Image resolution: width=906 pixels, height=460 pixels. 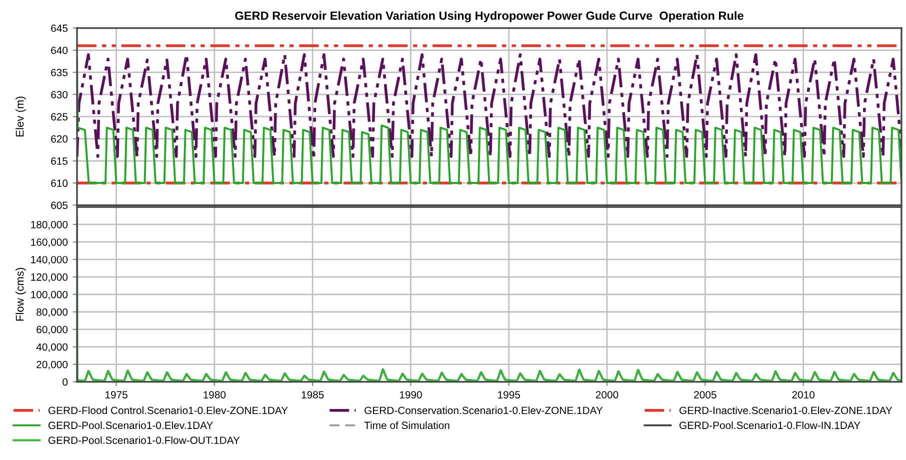 What do you see at coordinates (786, 410) in the screenshot?
I see `legend-label: GERD-Inactive.Scenario1-0.Elev-ZONE.1DAY` at bounding box center [786, 410].